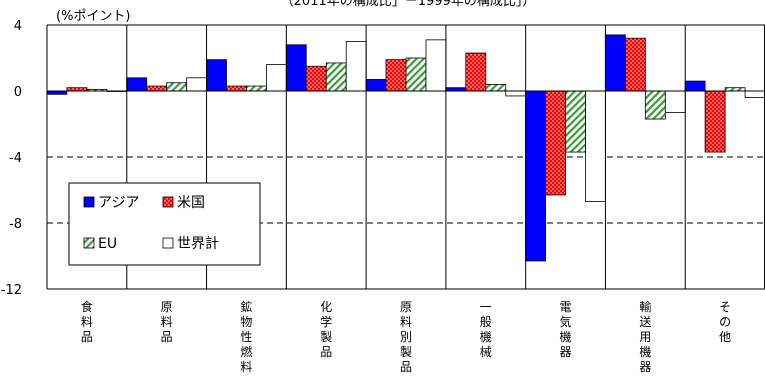 This screenshot has height=381, width=765. I want to click on y-axis-unit-label: (%ポイント), so click(93, 16).